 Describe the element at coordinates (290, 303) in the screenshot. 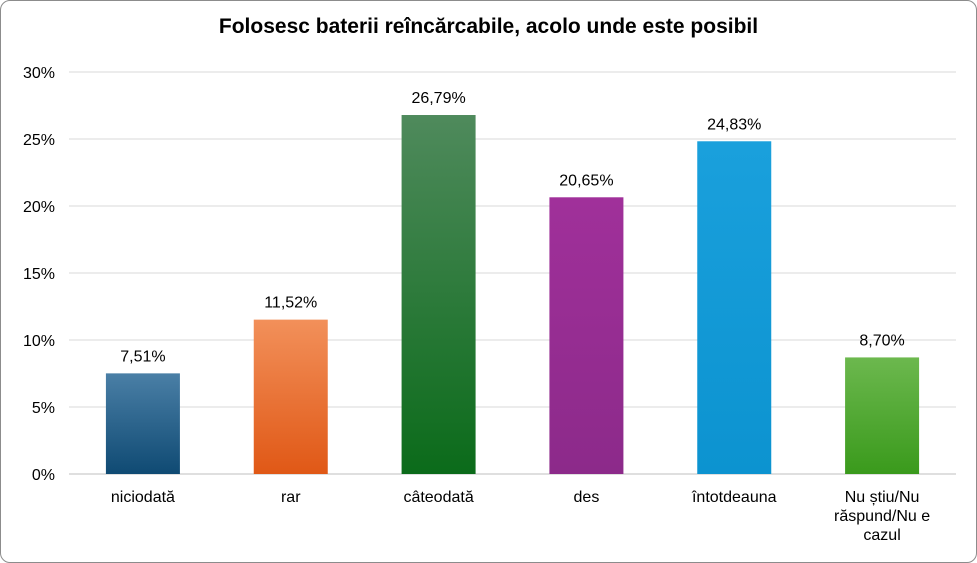

I see `data-label-1: 11,52%` at that location.